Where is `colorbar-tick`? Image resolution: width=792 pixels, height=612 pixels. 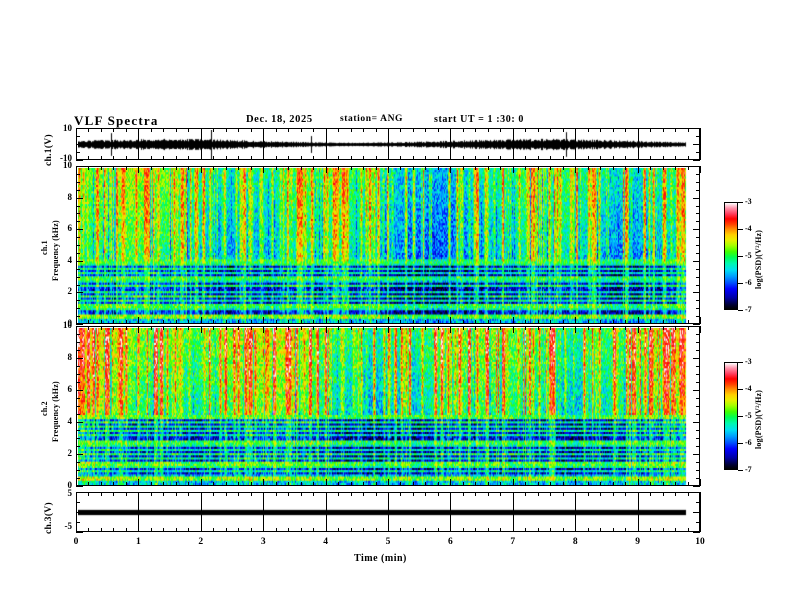
colorbar-tick is located at coordinates (740, 229).